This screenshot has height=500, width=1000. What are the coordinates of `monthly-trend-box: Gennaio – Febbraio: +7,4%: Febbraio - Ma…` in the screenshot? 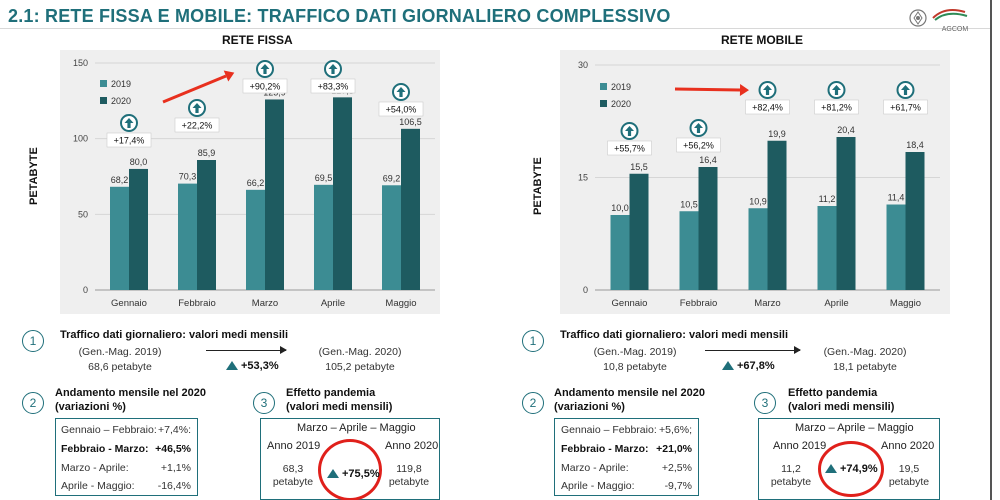 It's located at (126, 457).